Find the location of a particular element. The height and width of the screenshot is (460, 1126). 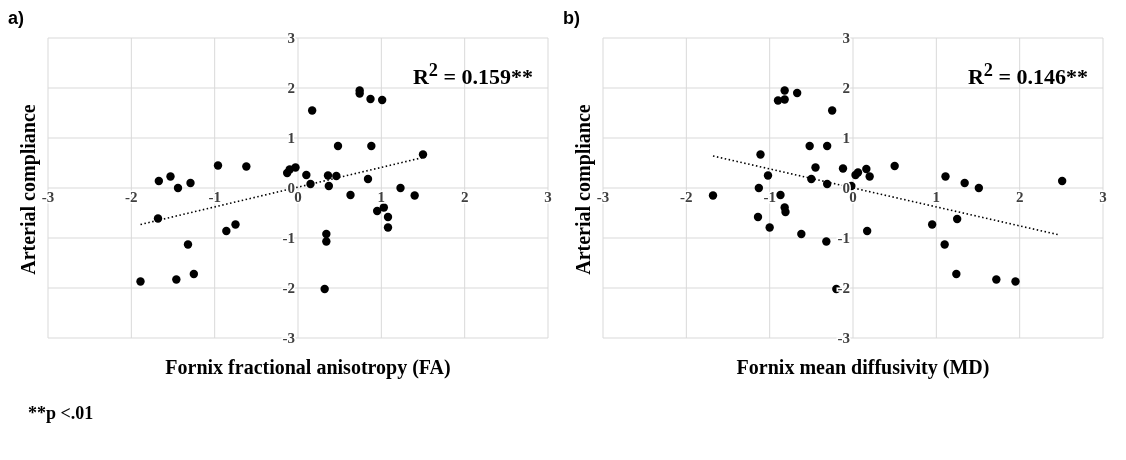

annotation: R$^{2}$ = 0.159** is located at coordinates (472, 75).